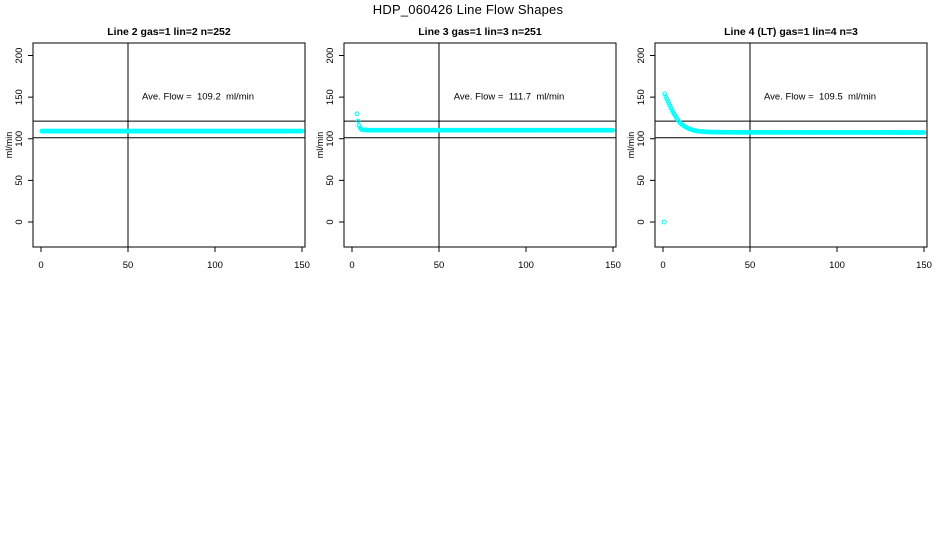  What do you see at coordinates (820, 97) in the screenshot?
I see `ave-flow-annotation: Ave. Flow = 109.5 ml/min` at bounding box center [820, 97].